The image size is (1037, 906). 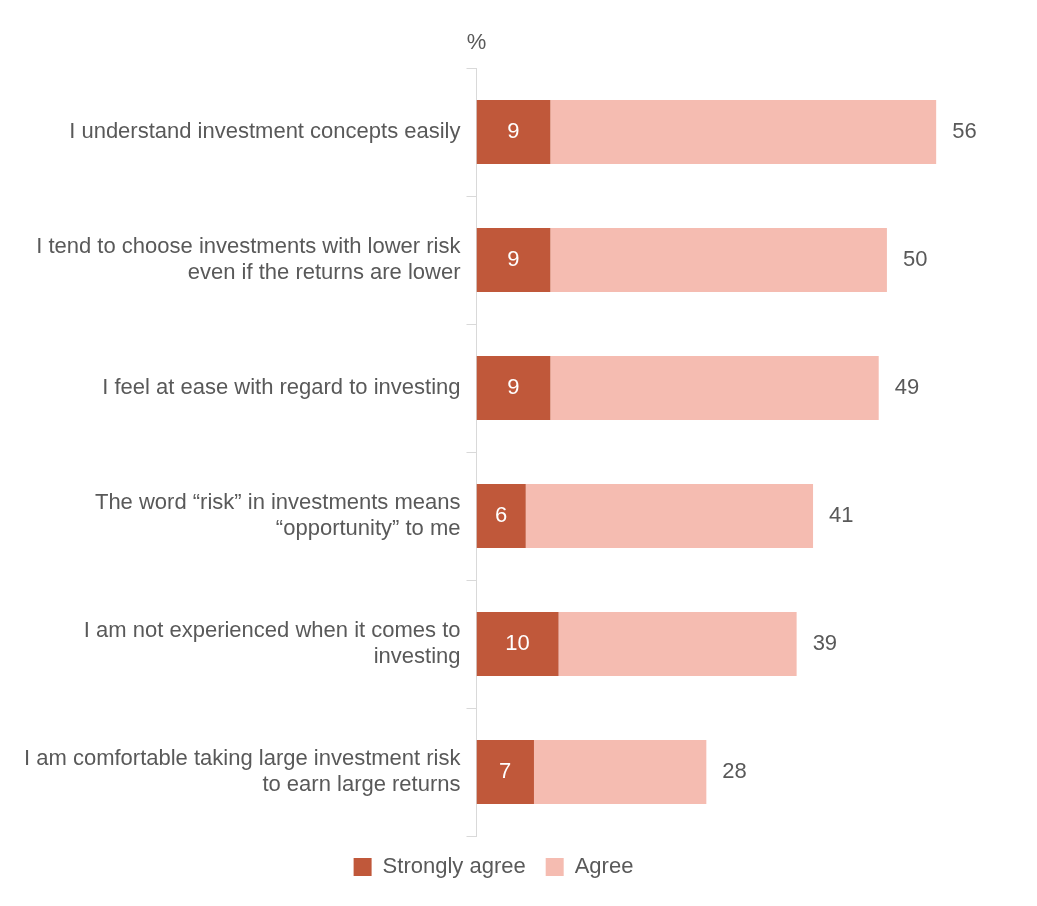 I want to click on x-axis-title: %, so click(x=476, y=42).